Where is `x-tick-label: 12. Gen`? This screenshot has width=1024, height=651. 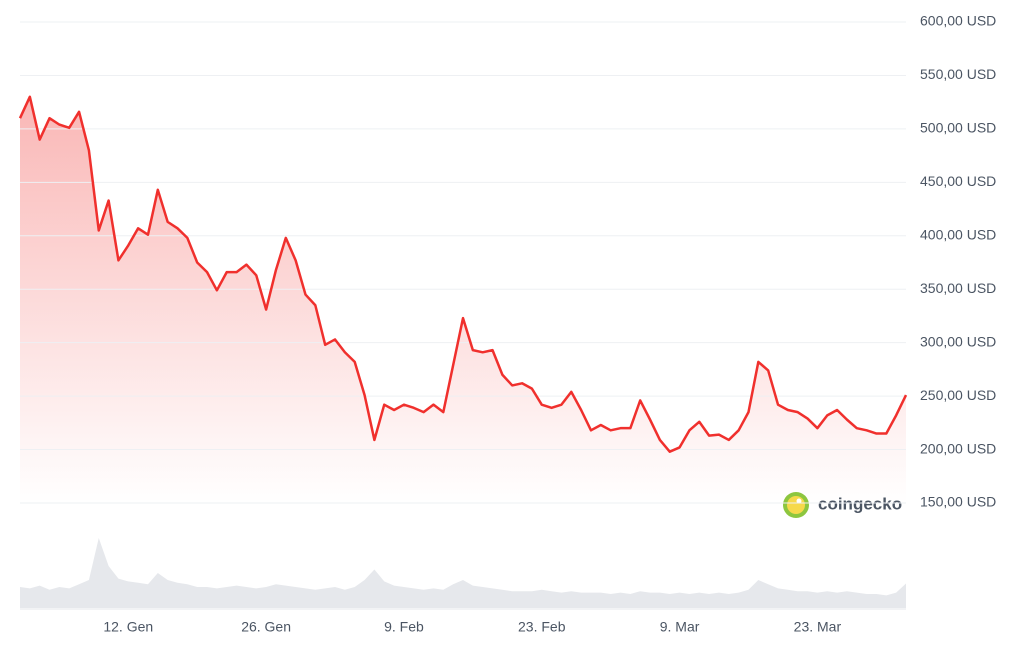 x-tick-label: 12. Gen is located at coordinates (128, 627).